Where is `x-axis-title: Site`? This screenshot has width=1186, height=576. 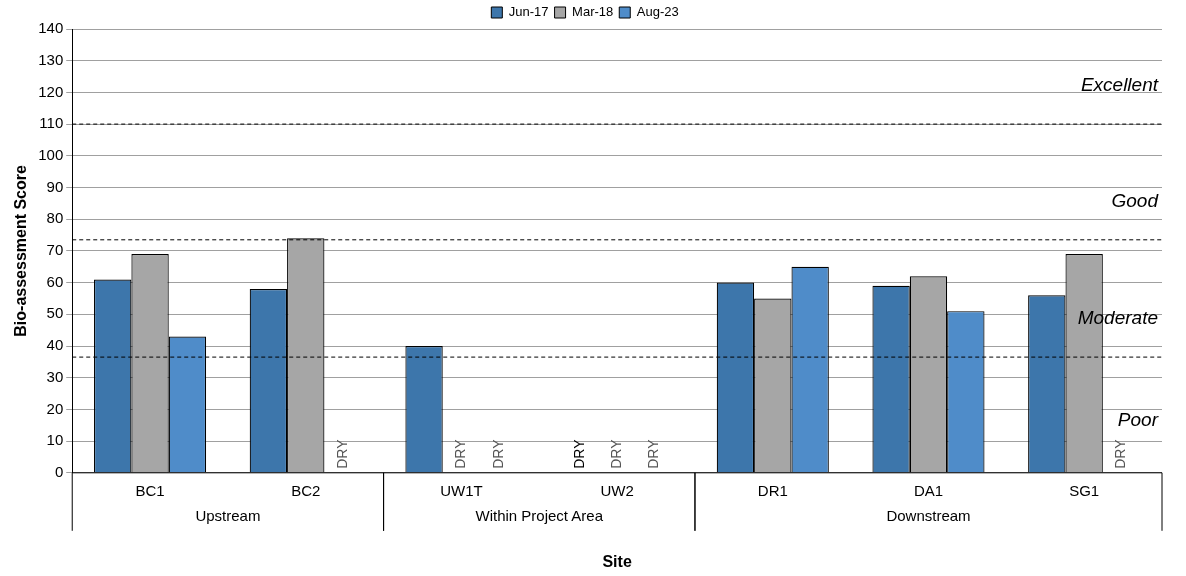
x-axis-title: Site is located at coordinates (617, 561).